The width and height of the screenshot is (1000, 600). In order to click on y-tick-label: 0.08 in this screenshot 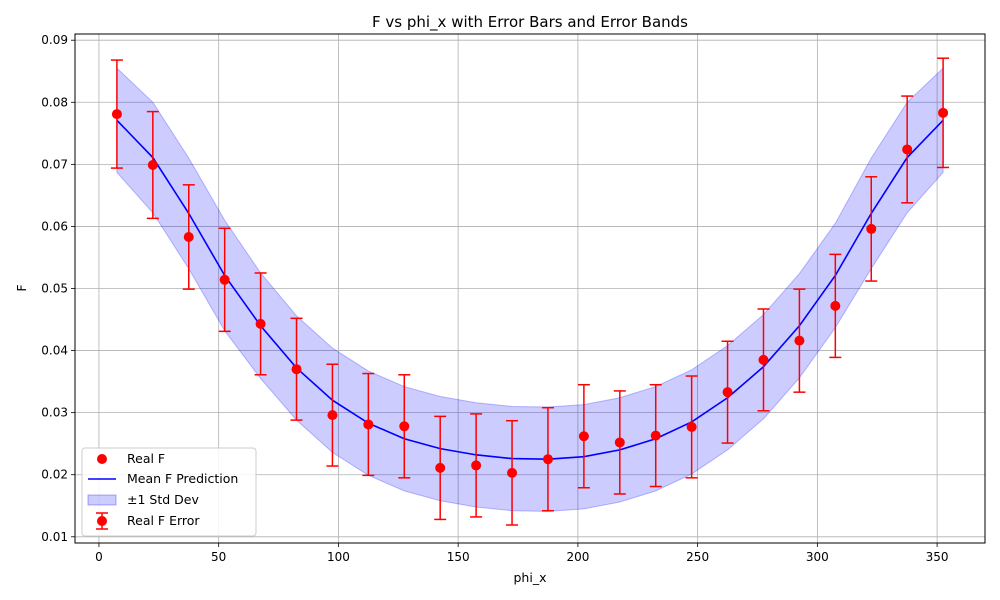, I will do `click(54, 102)`.